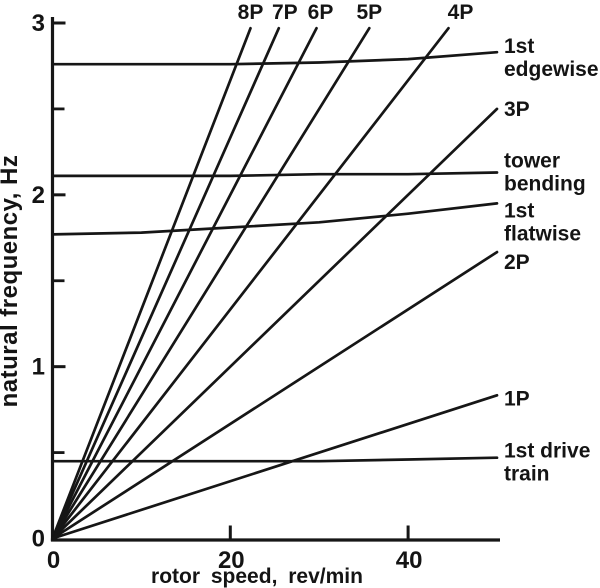 The width and height of the screenshot is (600, 588). Describe the element at coordinates (38, 539) in the screenshot. I see `y-tick-label: 0` at that location.